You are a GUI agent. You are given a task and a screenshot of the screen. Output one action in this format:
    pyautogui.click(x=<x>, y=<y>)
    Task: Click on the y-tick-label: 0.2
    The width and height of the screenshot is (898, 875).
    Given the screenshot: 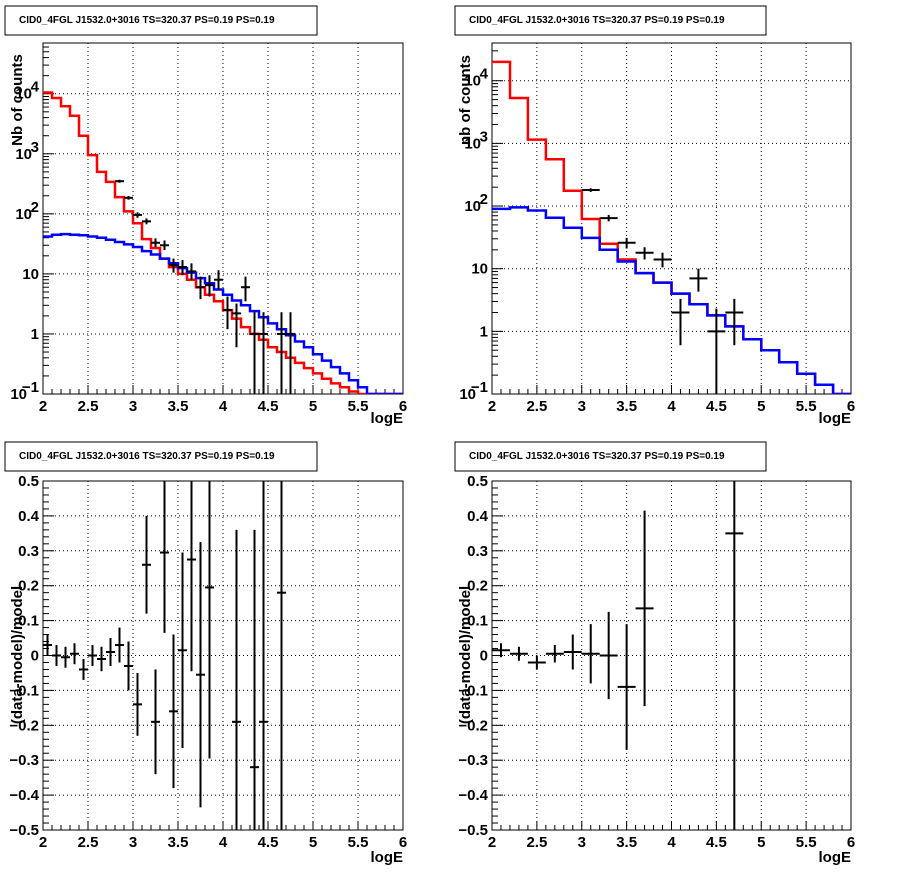 What is the action you would take?
    pyautogui.click(x=477, y=586)
    